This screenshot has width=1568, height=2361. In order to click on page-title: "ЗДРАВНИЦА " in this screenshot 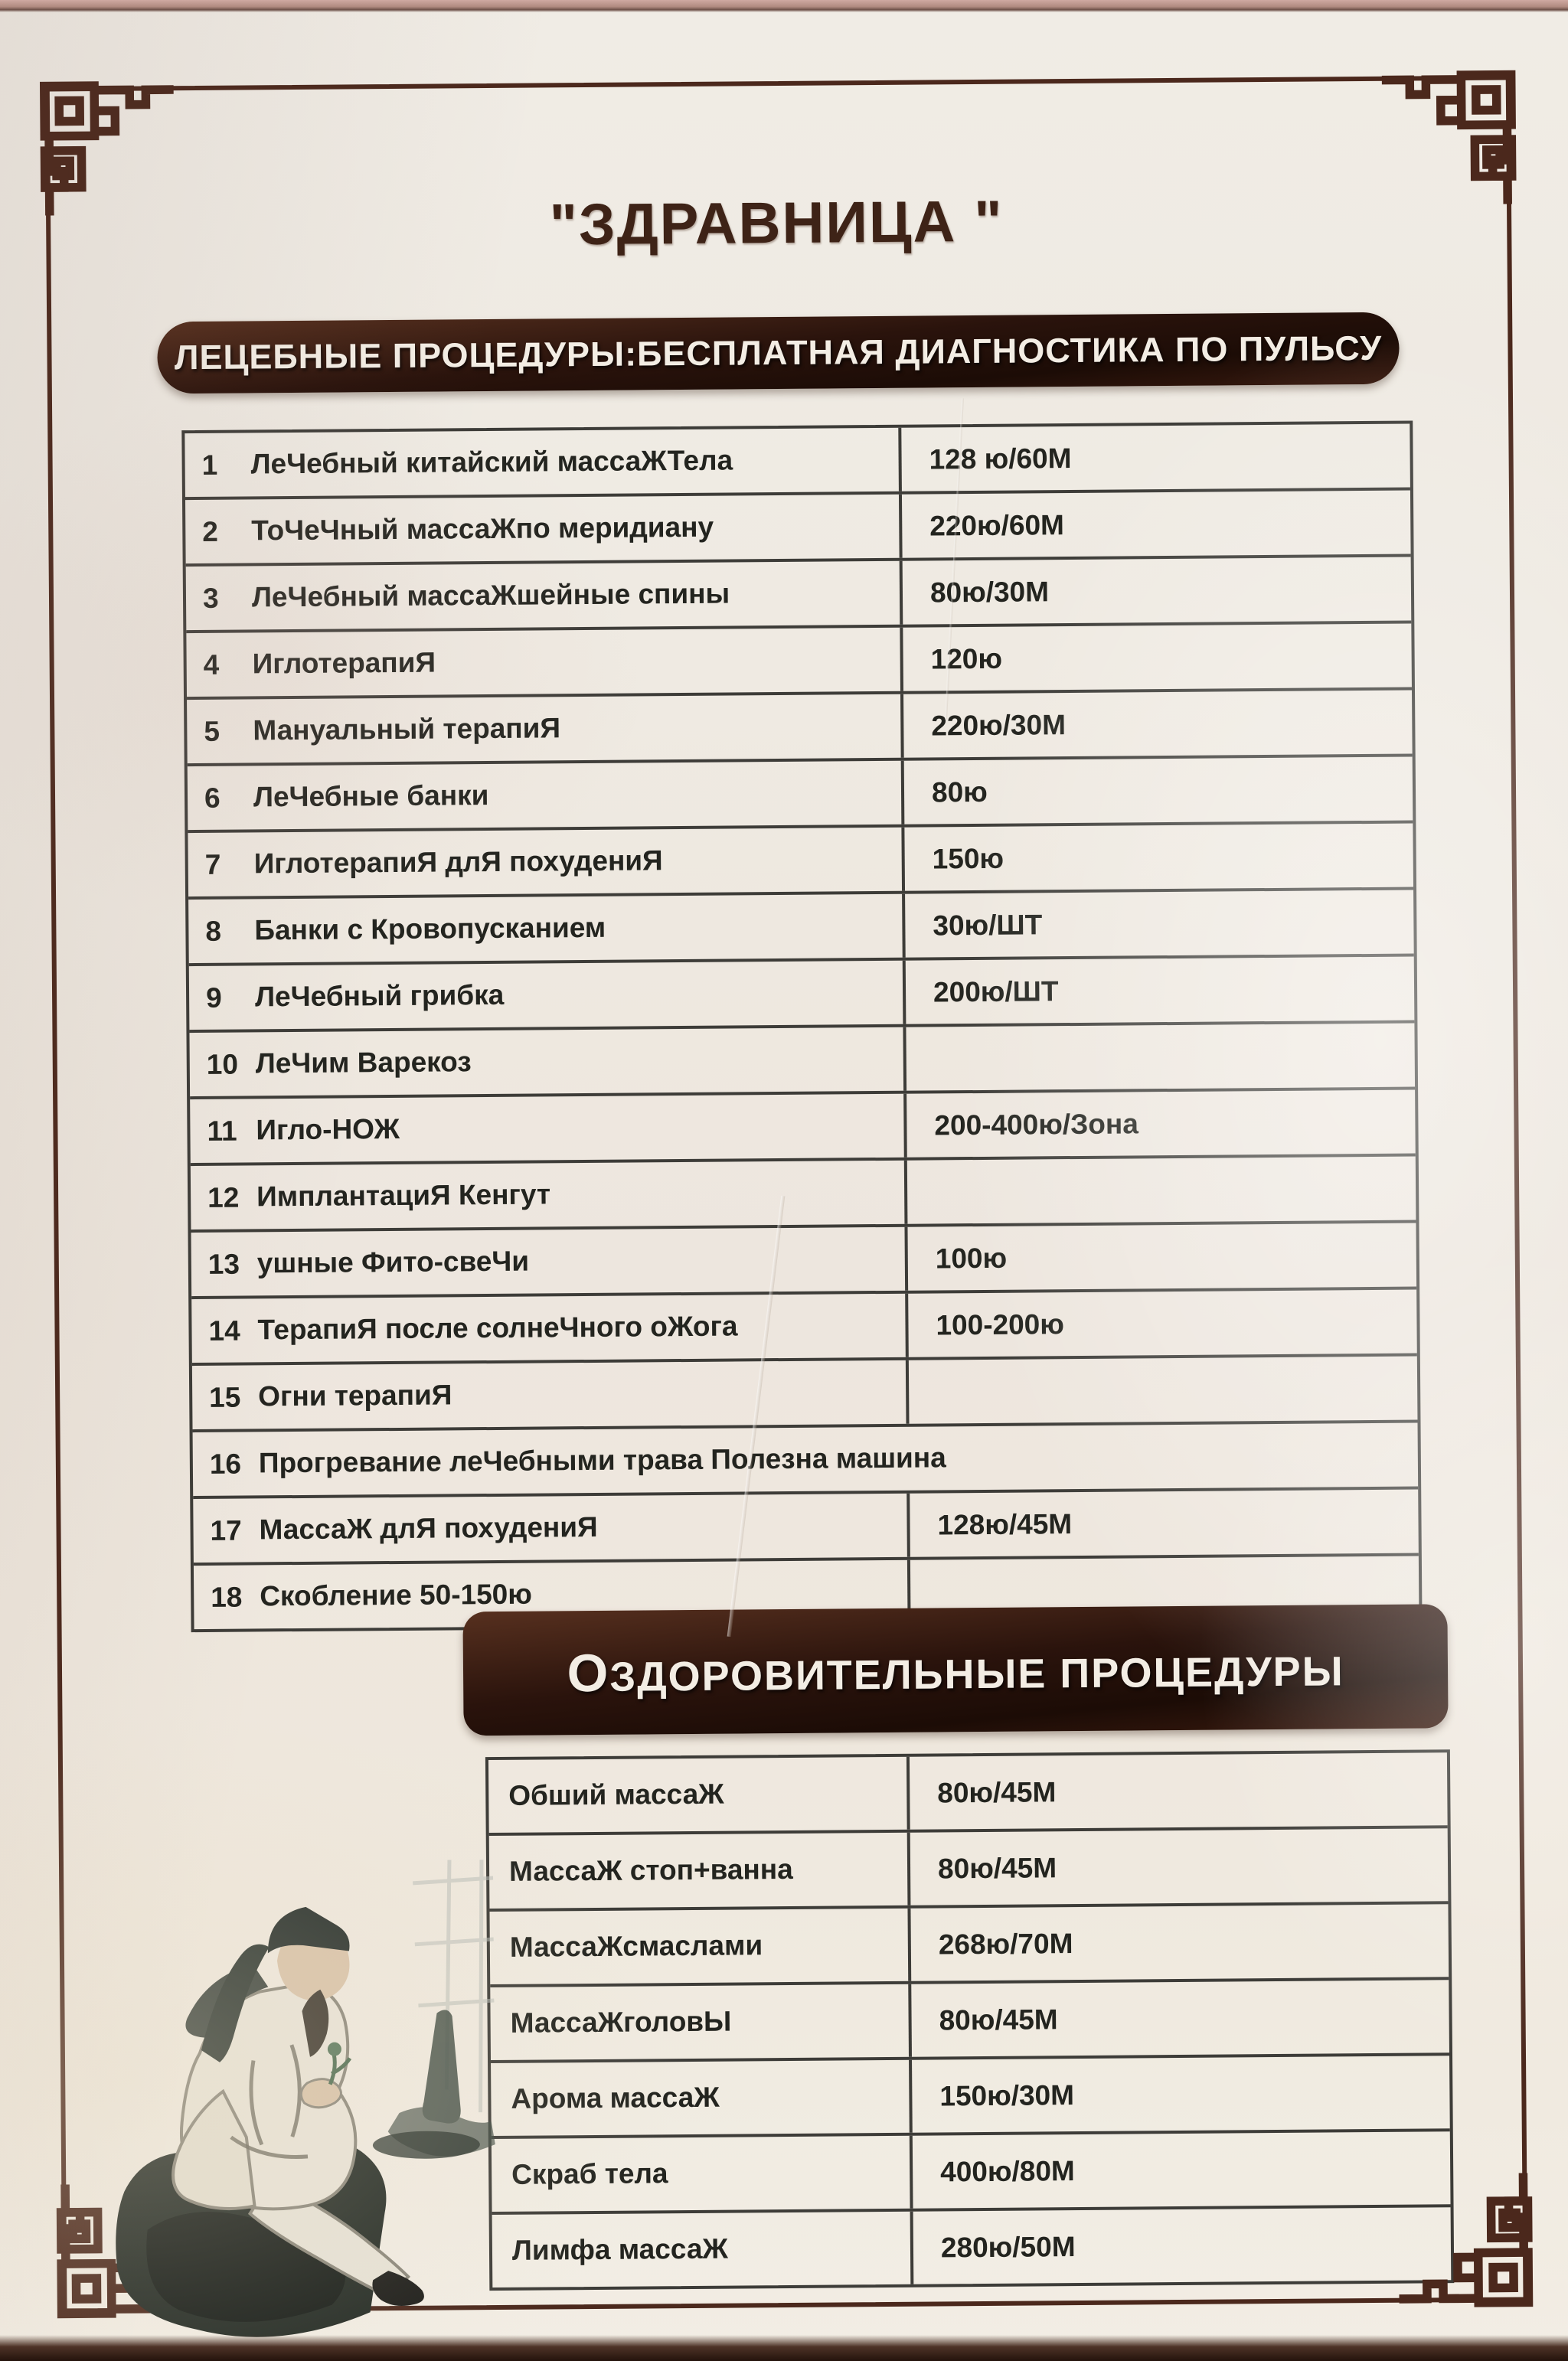, I will do `click(776, 223)`.